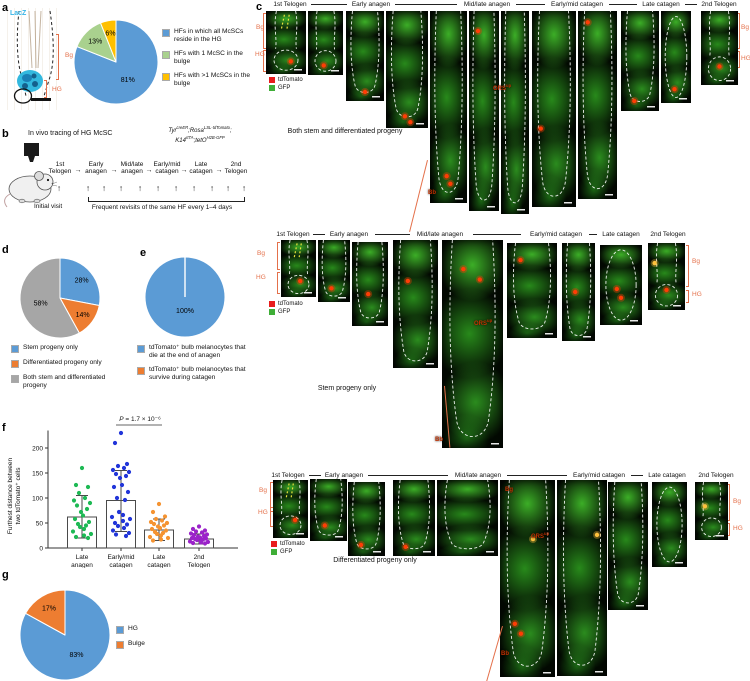 Image resolution: width=750 pixels, height=681 pixels. I want to click on mouse-with-objective-drawing, so click(31, 175).